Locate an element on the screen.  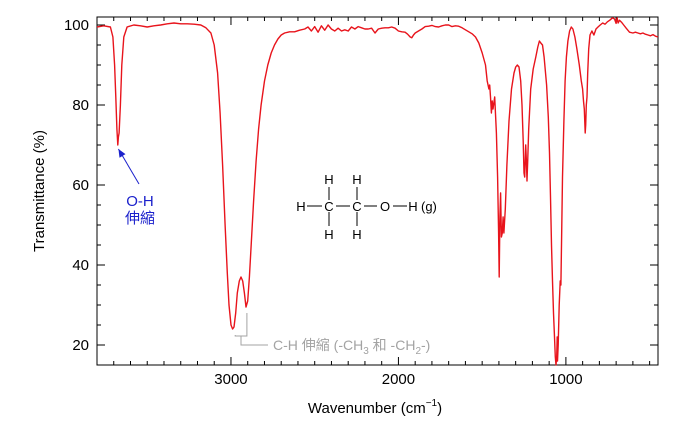
ch-label-part3: -) is located at coordinates (425, 345).